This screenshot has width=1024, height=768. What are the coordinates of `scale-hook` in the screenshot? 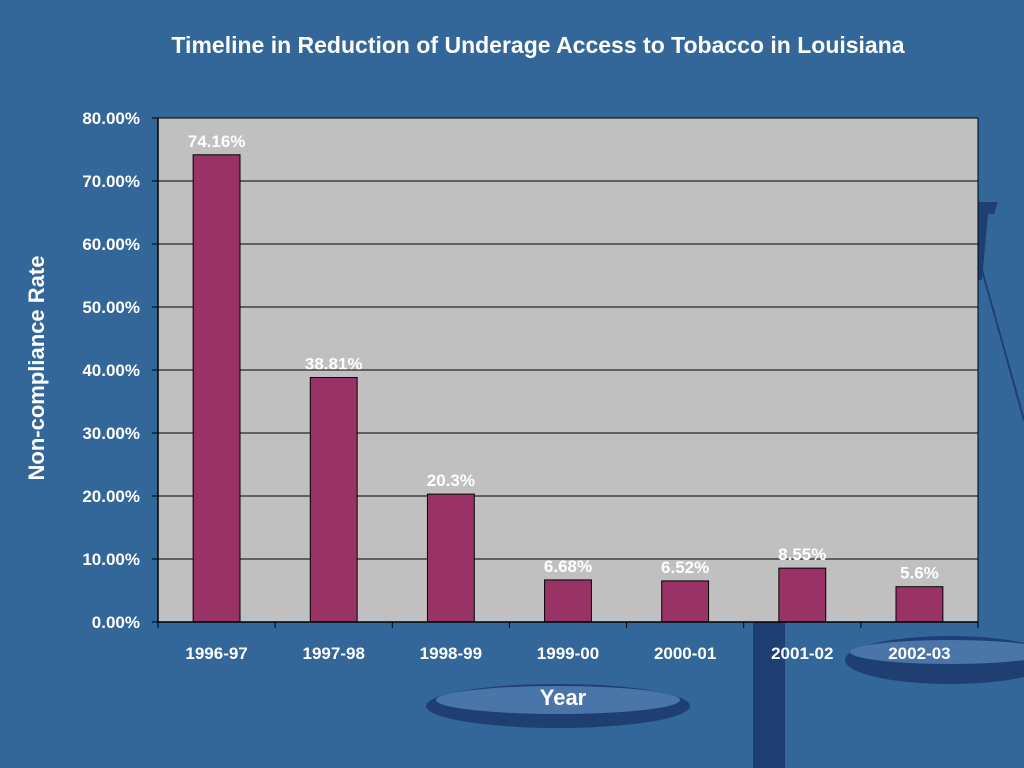 It's located at (988, 241).